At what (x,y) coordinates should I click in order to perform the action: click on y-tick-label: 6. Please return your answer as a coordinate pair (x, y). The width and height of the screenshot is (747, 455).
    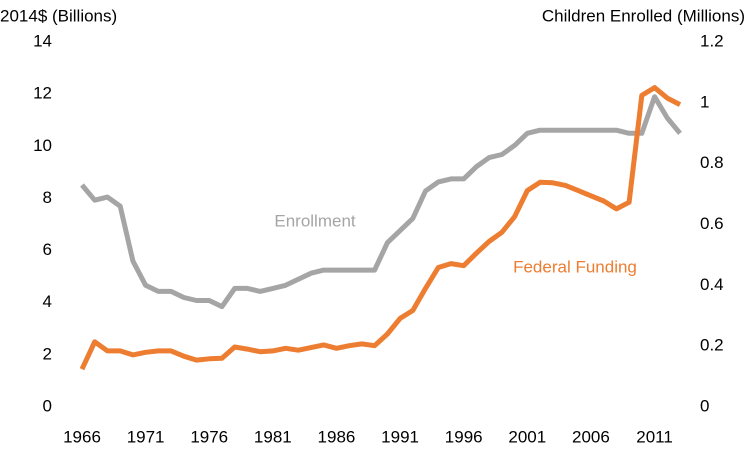
    Looking at the image, I should click on (47, 249).